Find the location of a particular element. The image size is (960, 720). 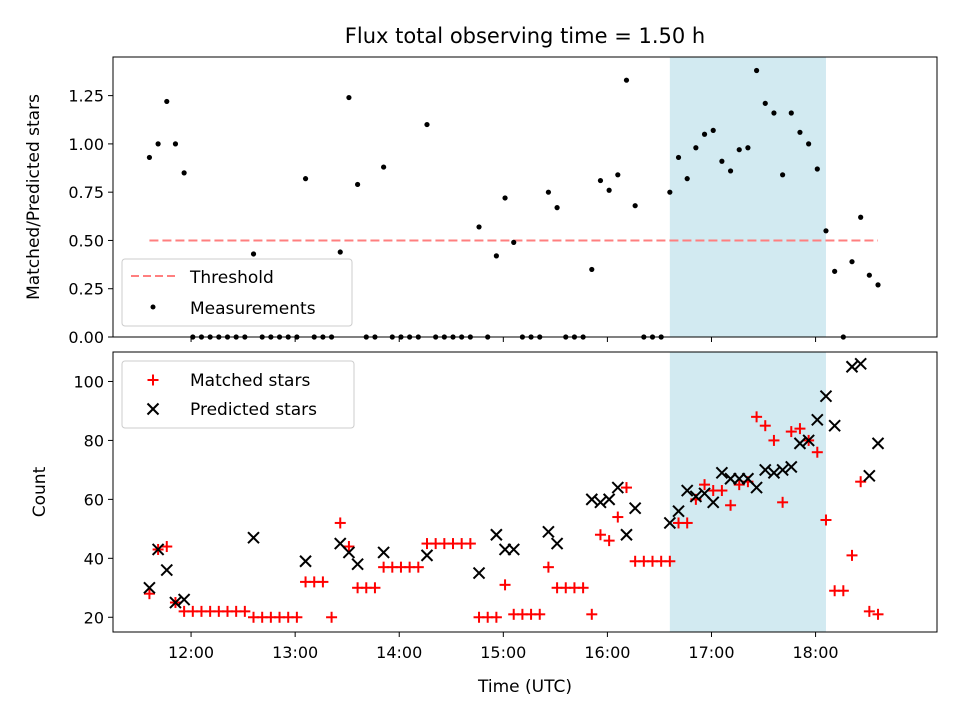

legend-measurements-label: Measurements is located at coordinates (253, 309).